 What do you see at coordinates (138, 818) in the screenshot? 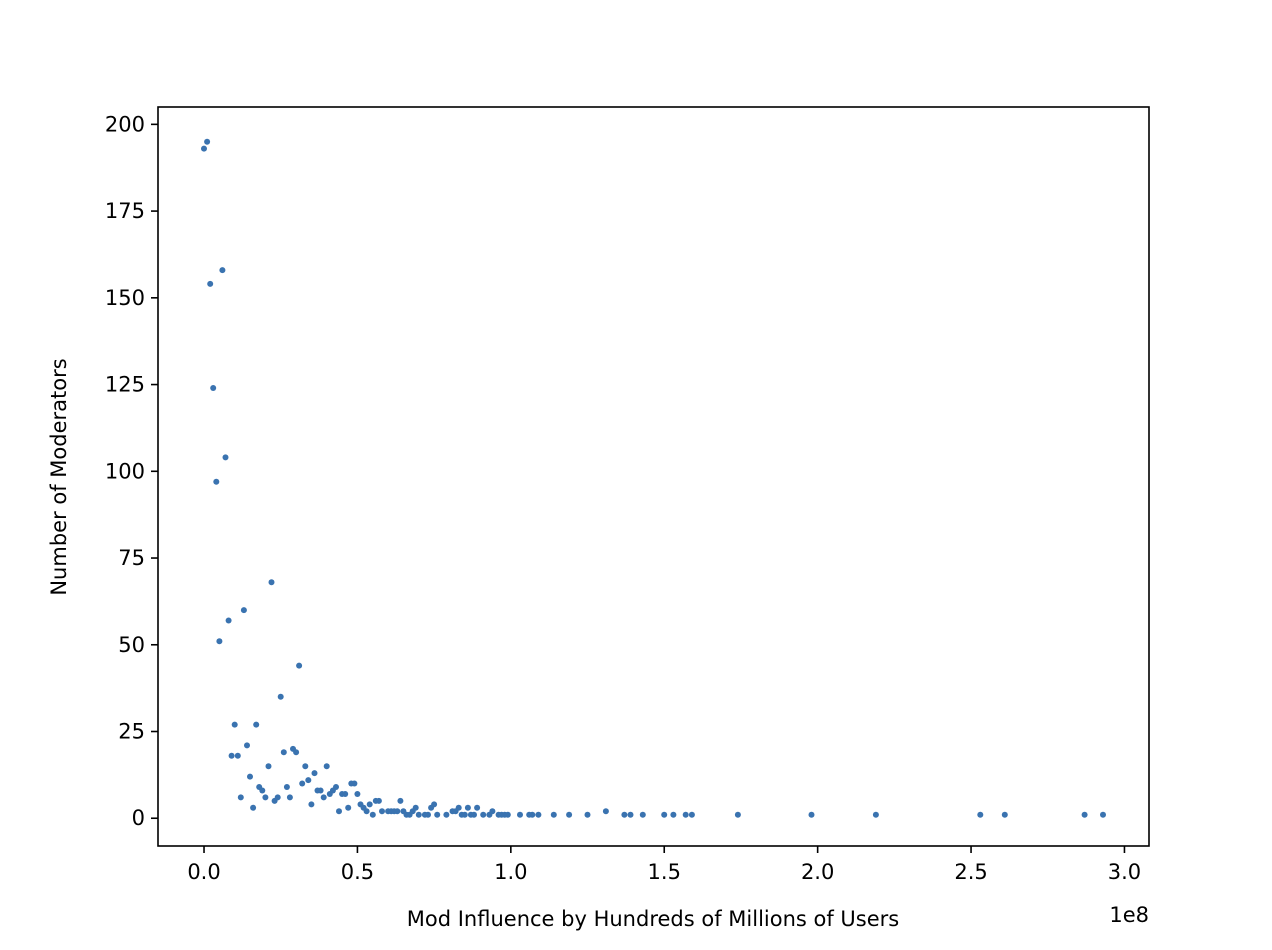
I see `y-tick-label: 0` at bounding box center [138, 818].